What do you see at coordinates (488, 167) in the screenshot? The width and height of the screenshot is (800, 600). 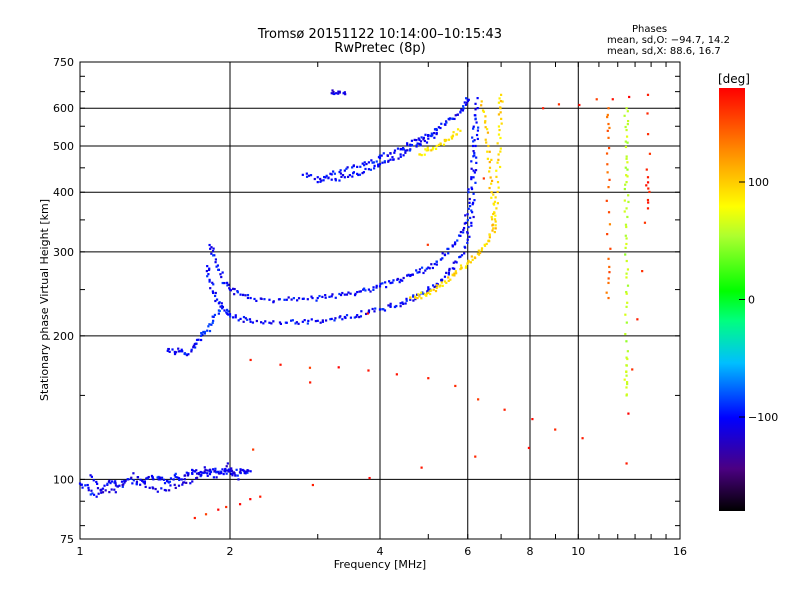 I see `series-x-mode-upper-branch` at bounding box center [488, 167].